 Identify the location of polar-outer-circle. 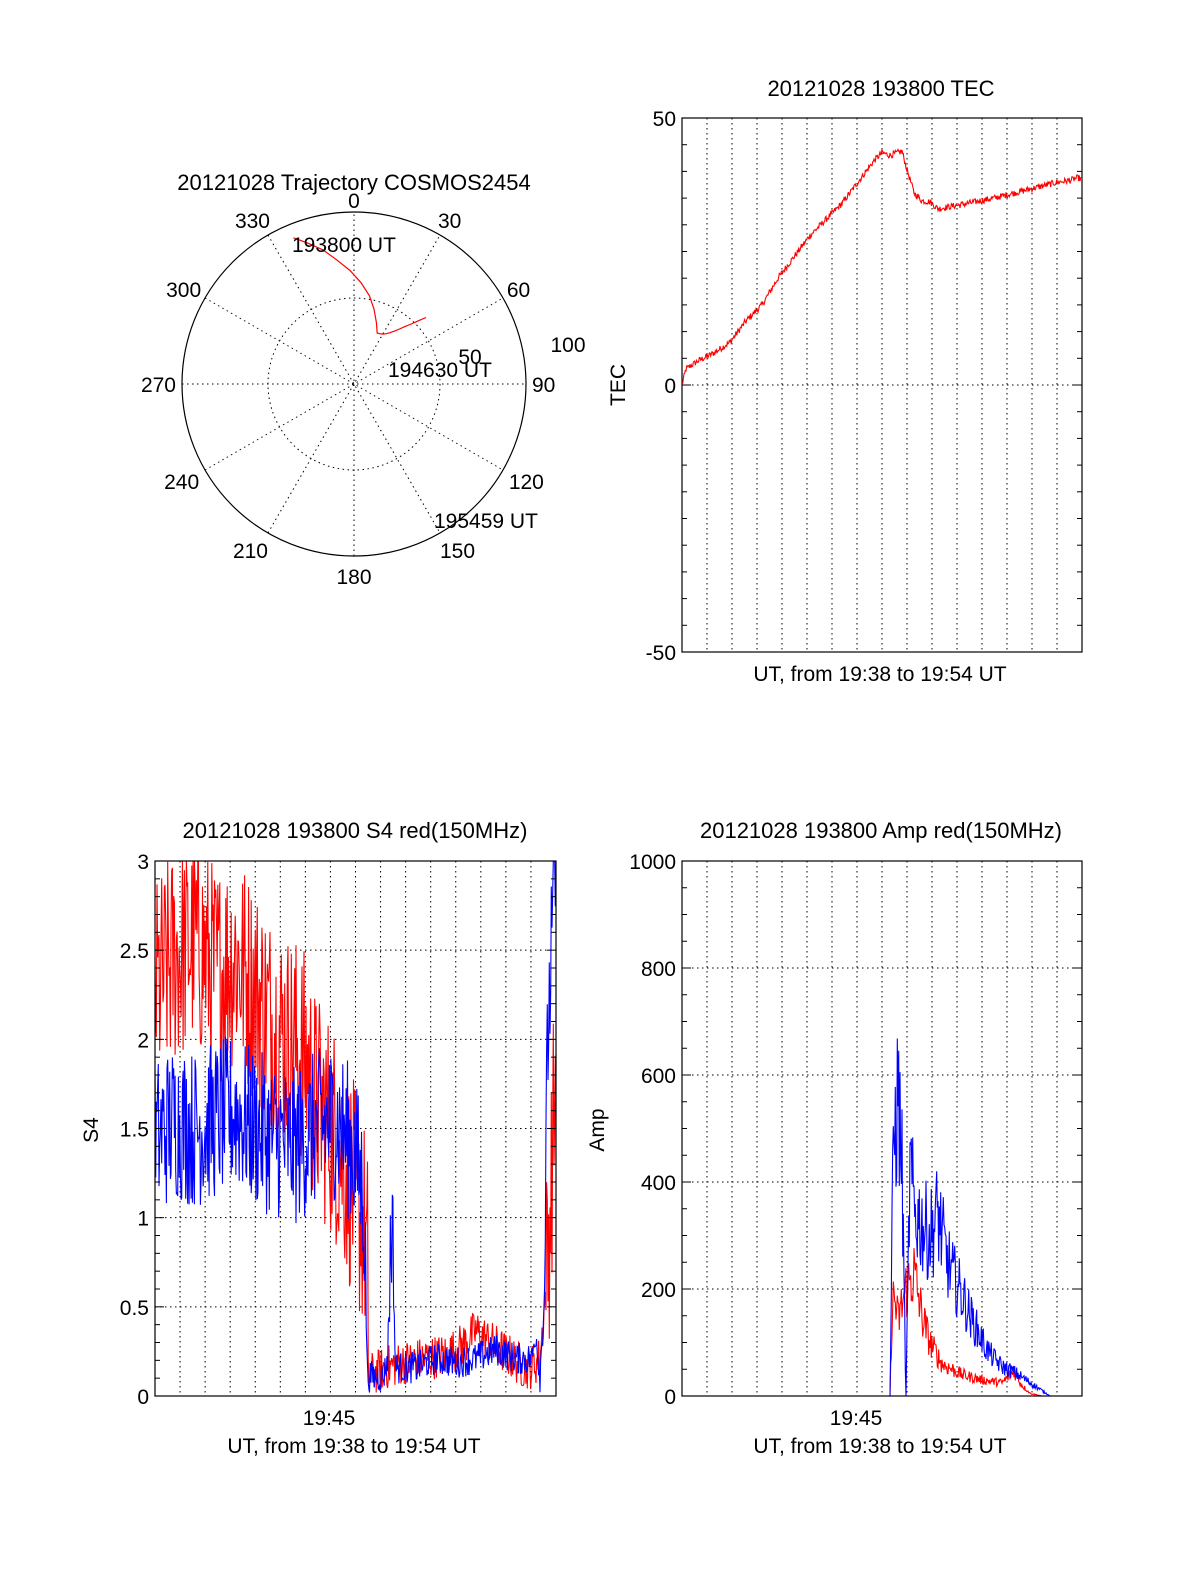
(354, 384).